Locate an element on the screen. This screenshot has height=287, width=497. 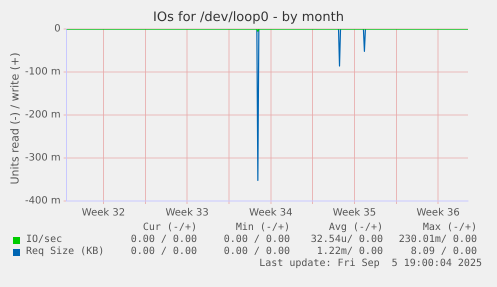
text: Avg (-/+) is located at coordinates (355, 227).